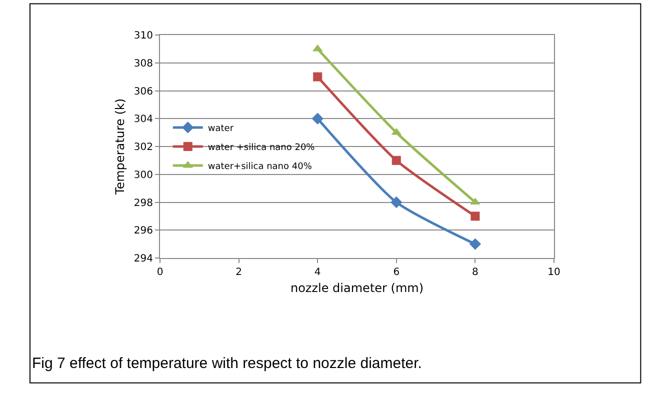  Describe the element at coordinates (160, 272) in the screenshot. I see `x-tick-label: 0` at that location.